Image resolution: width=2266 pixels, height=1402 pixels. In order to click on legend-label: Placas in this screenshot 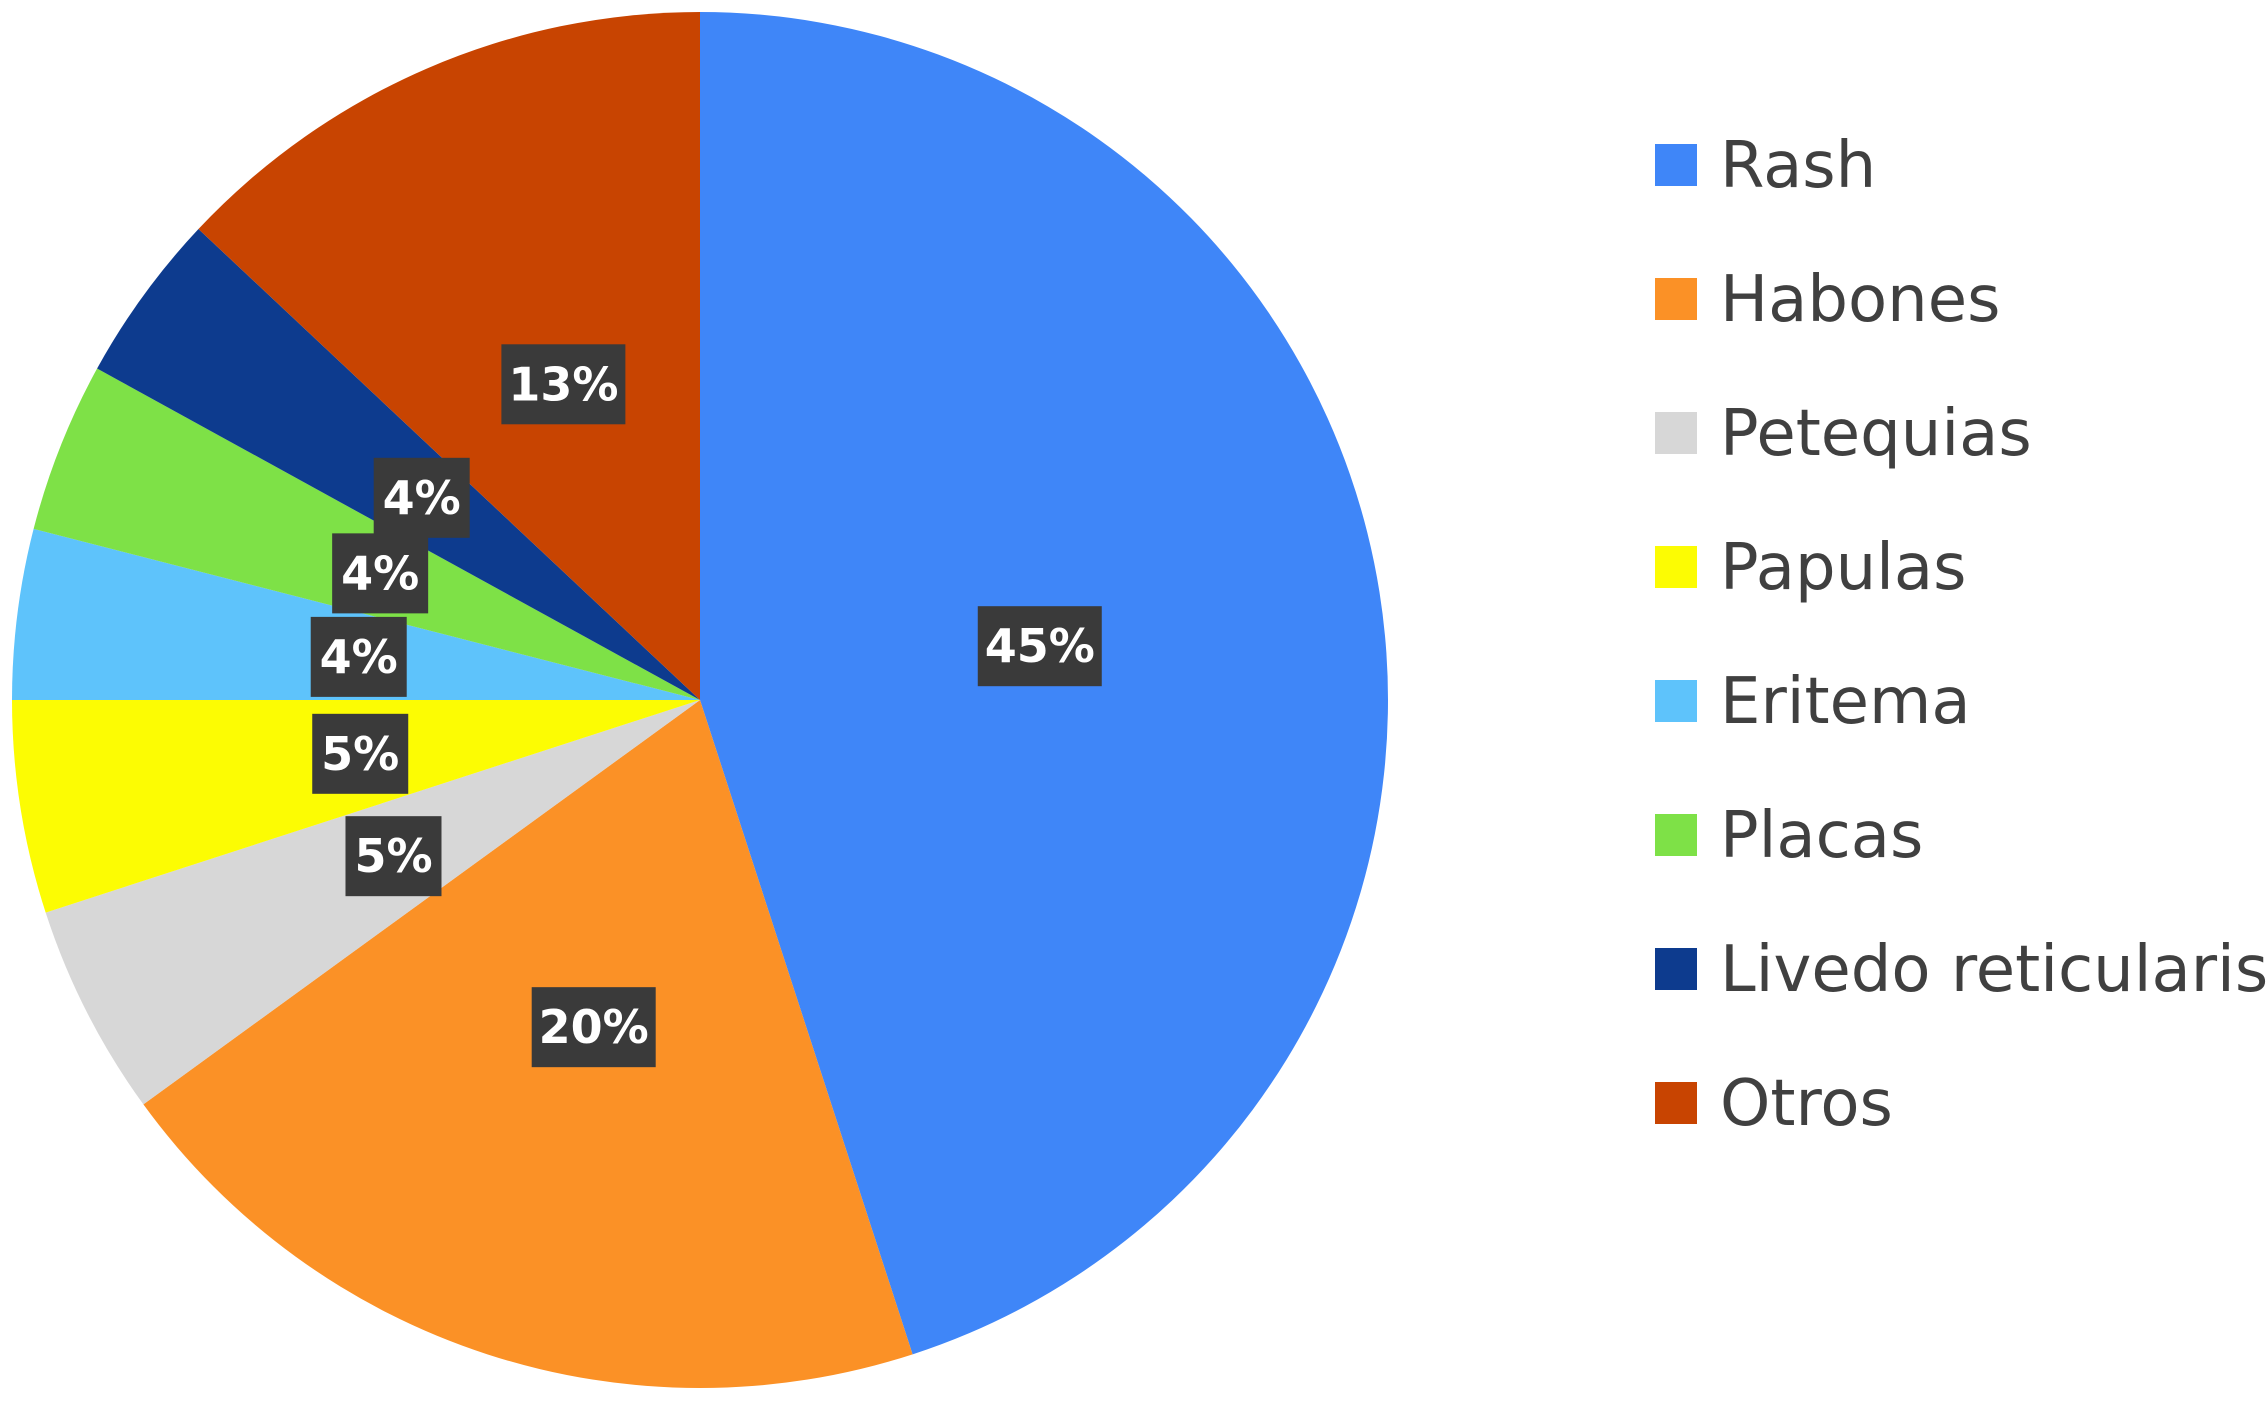, I will do `click(1821, 836)`.